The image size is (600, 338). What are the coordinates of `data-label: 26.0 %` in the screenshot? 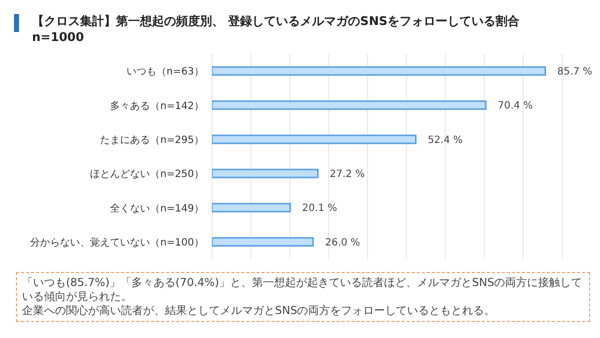 It's located at (342, 242).